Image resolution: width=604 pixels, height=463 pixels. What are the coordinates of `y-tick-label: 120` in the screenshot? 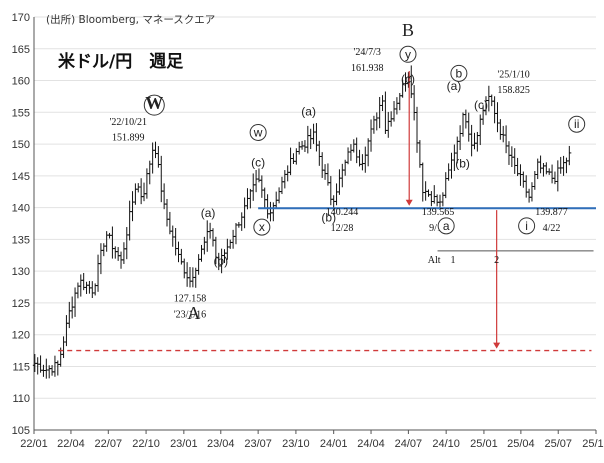 It's located at (21, 336).